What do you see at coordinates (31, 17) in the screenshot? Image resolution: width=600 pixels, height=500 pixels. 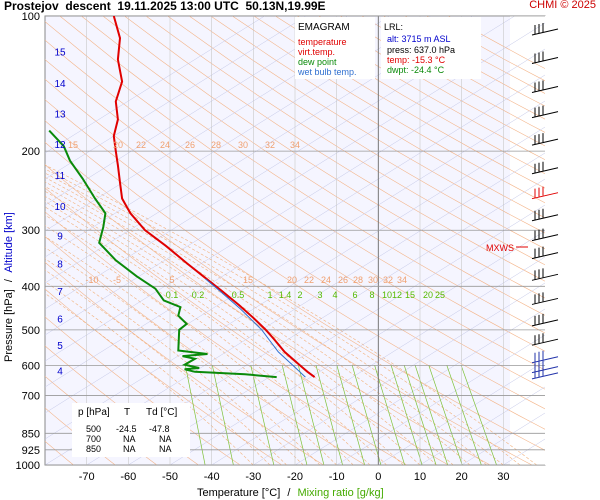 I see `pressure-tick-label: 100` at bounding box center [31, 17].